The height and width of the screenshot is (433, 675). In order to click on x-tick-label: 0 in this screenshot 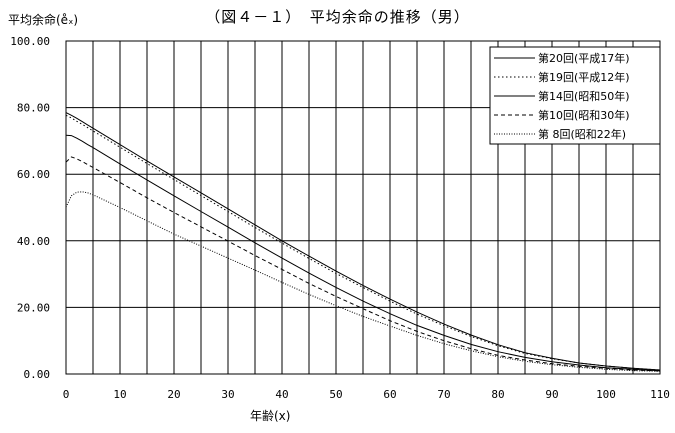, I will do `click(66, 394)`.